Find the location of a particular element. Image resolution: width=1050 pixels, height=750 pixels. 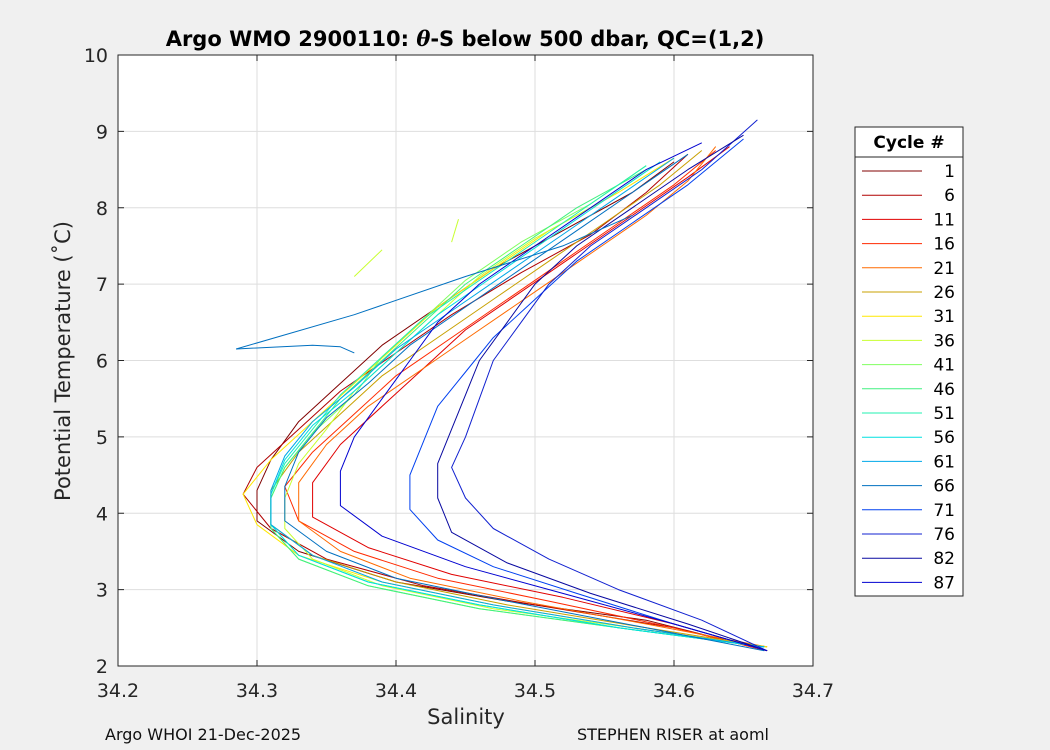

x-tick-label: 34.5 is located at coordinates (535, 691).